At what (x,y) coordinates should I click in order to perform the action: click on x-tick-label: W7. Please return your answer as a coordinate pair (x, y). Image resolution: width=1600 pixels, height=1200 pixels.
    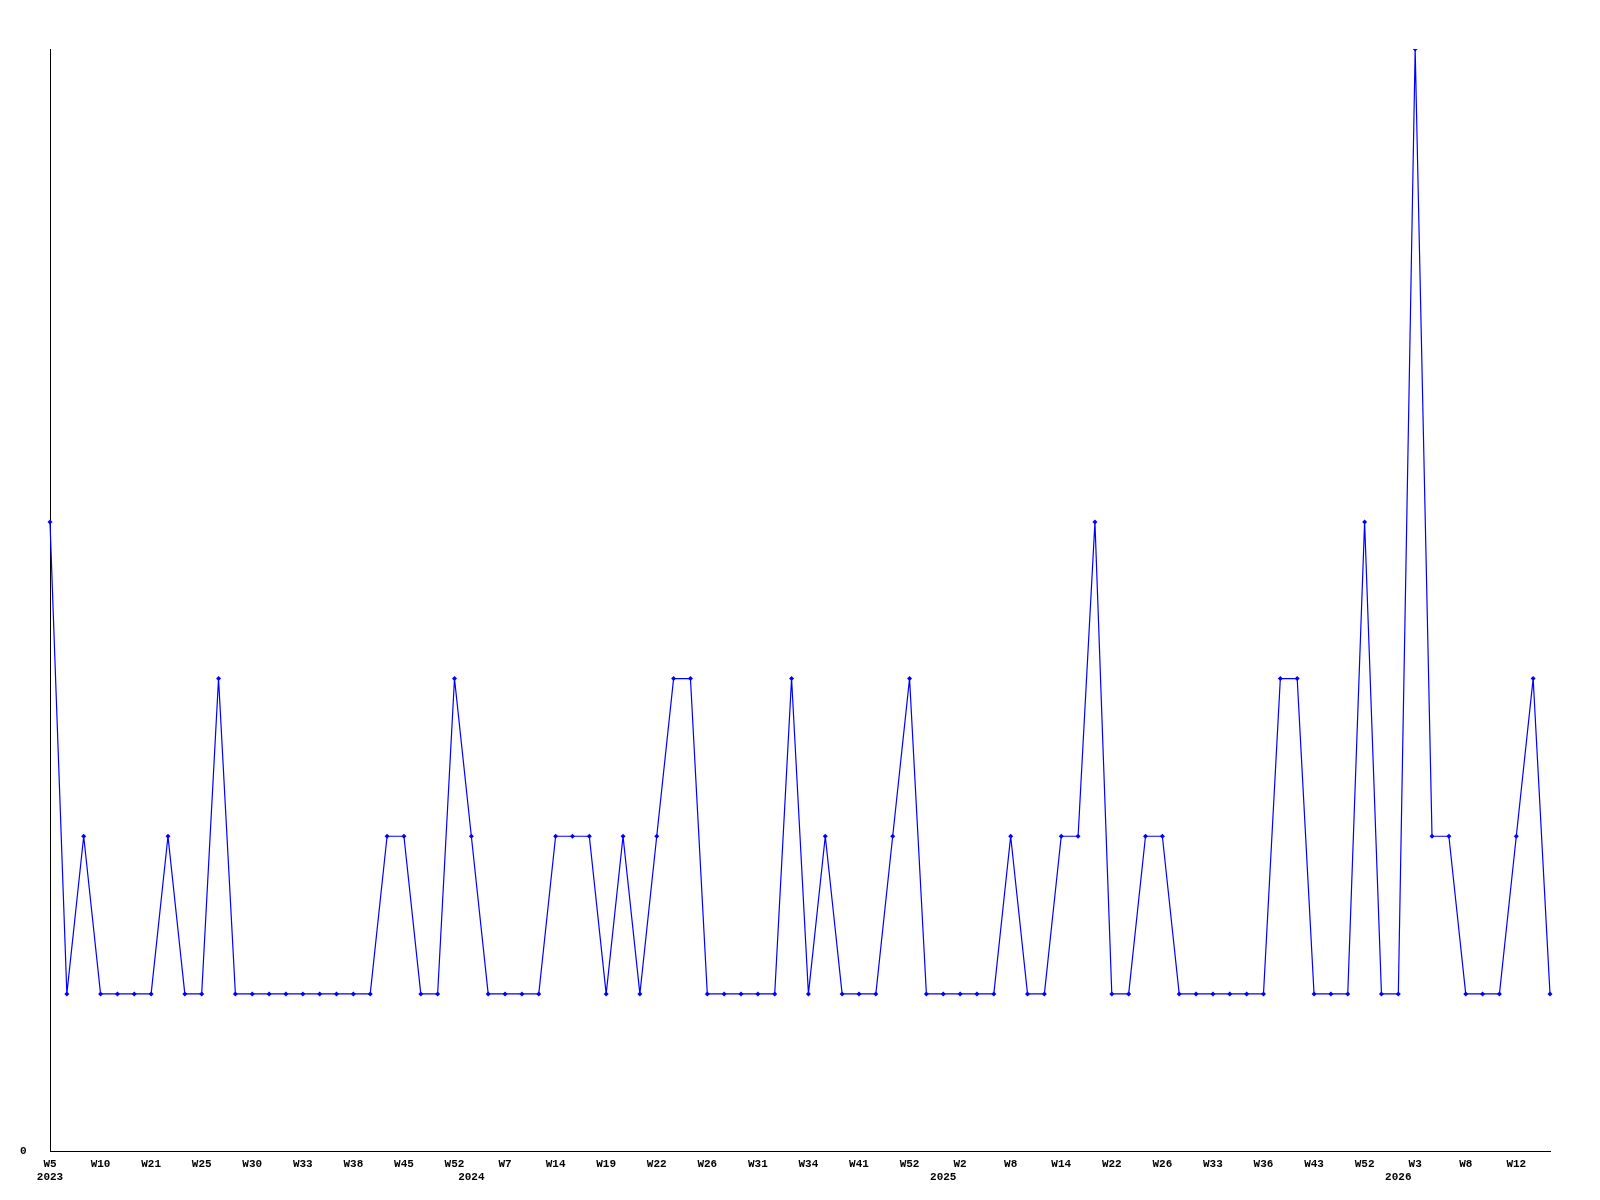
    Looking at the image, I should click on (505, 1163).